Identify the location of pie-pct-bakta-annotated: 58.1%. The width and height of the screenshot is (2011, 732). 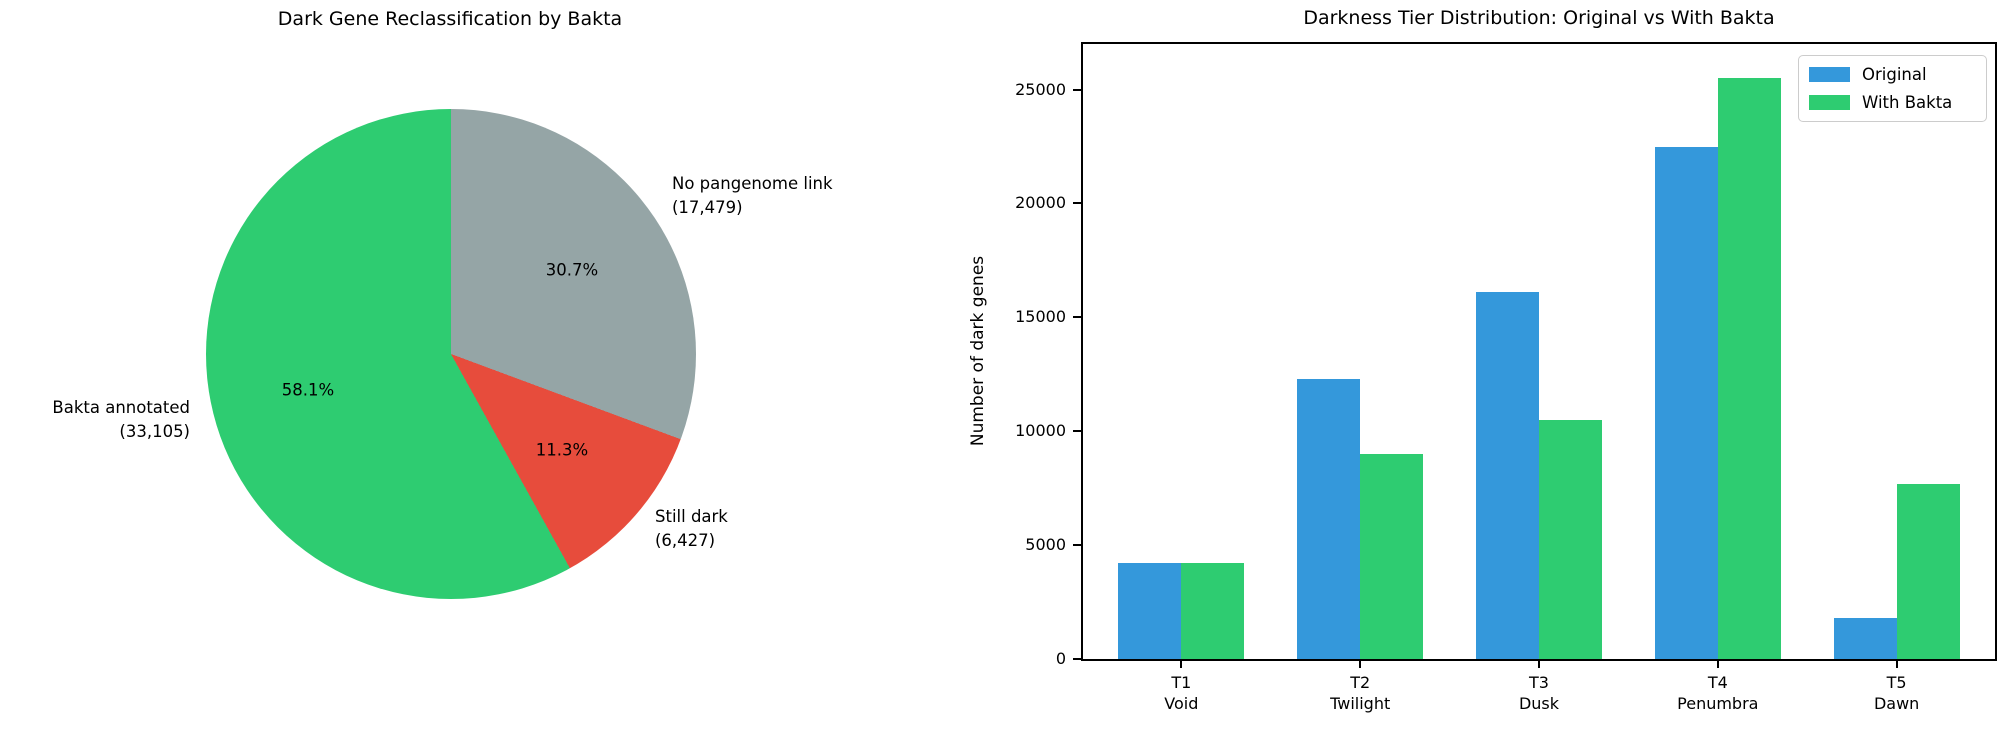
(308, 390).